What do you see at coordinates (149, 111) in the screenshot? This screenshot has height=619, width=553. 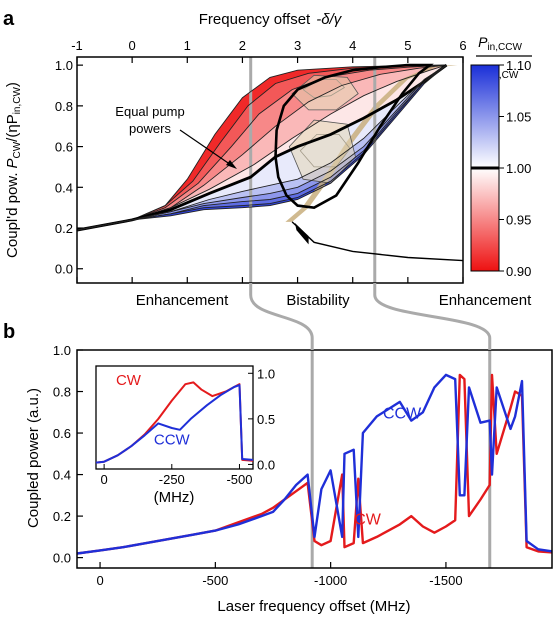 I see `annotation-line1: Equal pump` at bounding box center [149, 111].